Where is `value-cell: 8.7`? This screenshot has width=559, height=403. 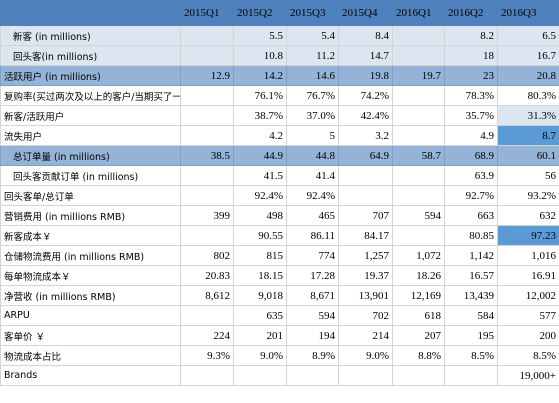
value-cell: 8.7 is located at coordinates (528, 135).